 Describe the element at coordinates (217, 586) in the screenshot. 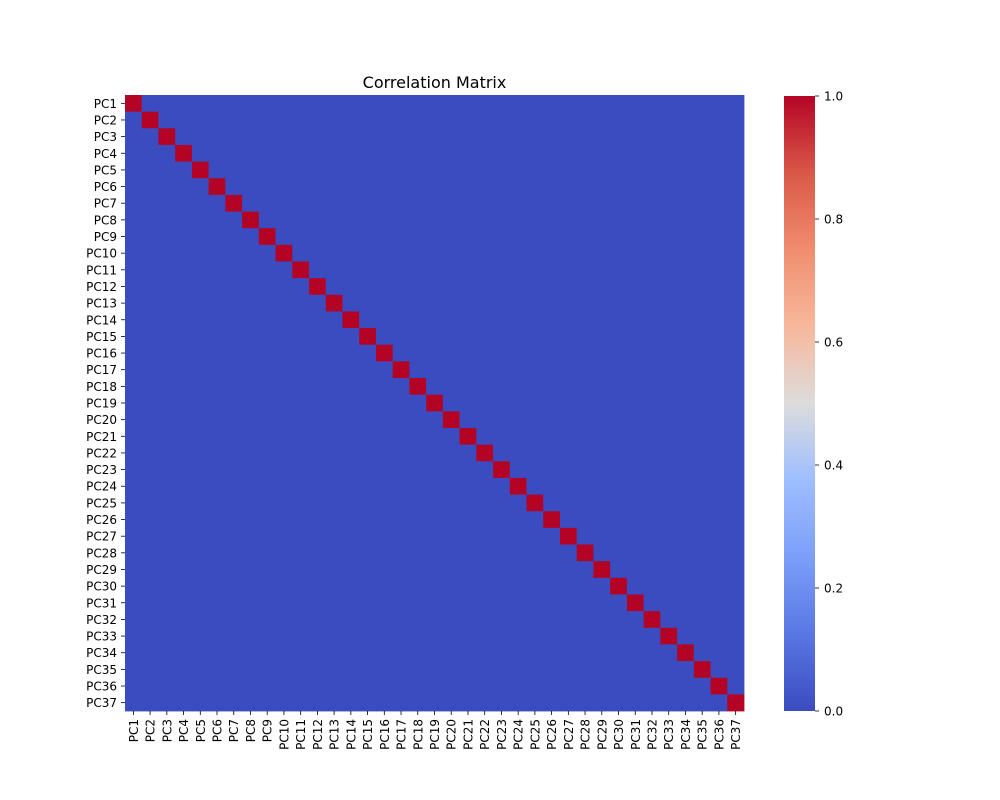

I see `heatmap-cell-PC30-PC6` at that location.